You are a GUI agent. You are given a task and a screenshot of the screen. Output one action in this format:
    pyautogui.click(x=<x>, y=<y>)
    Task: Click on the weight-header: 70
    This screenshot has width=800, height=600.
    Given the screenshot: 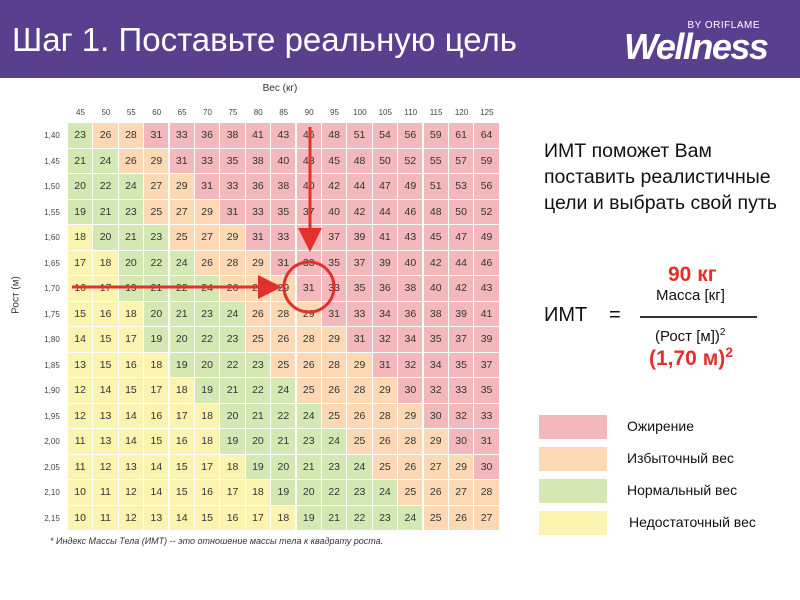 What is the action you would take?
    pyautogui.click(x=207, y=112)
    